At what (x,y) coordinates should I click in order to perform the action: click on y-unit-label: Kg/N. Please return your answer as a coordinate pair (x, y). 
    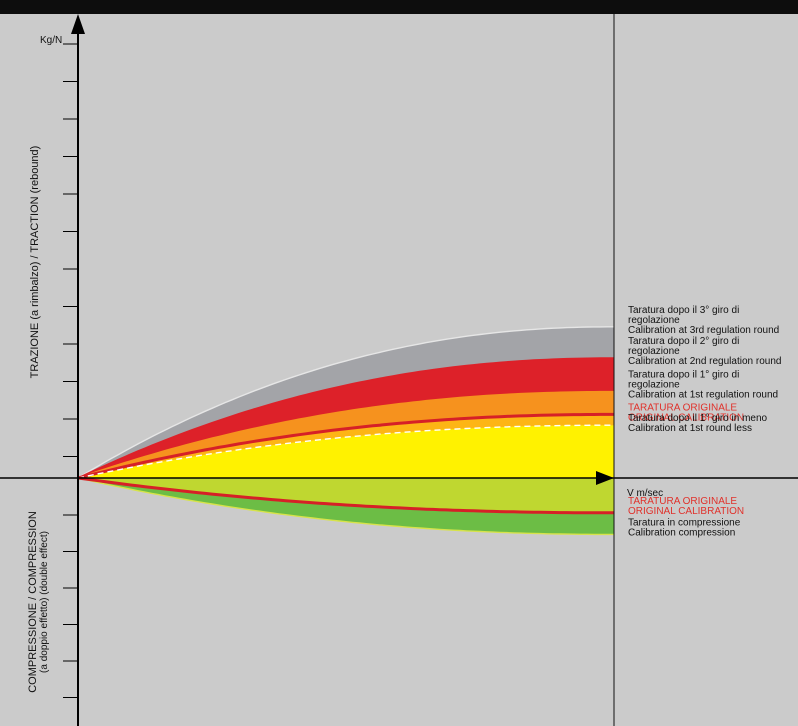
    Looking at the image, I should click on (51, 40).